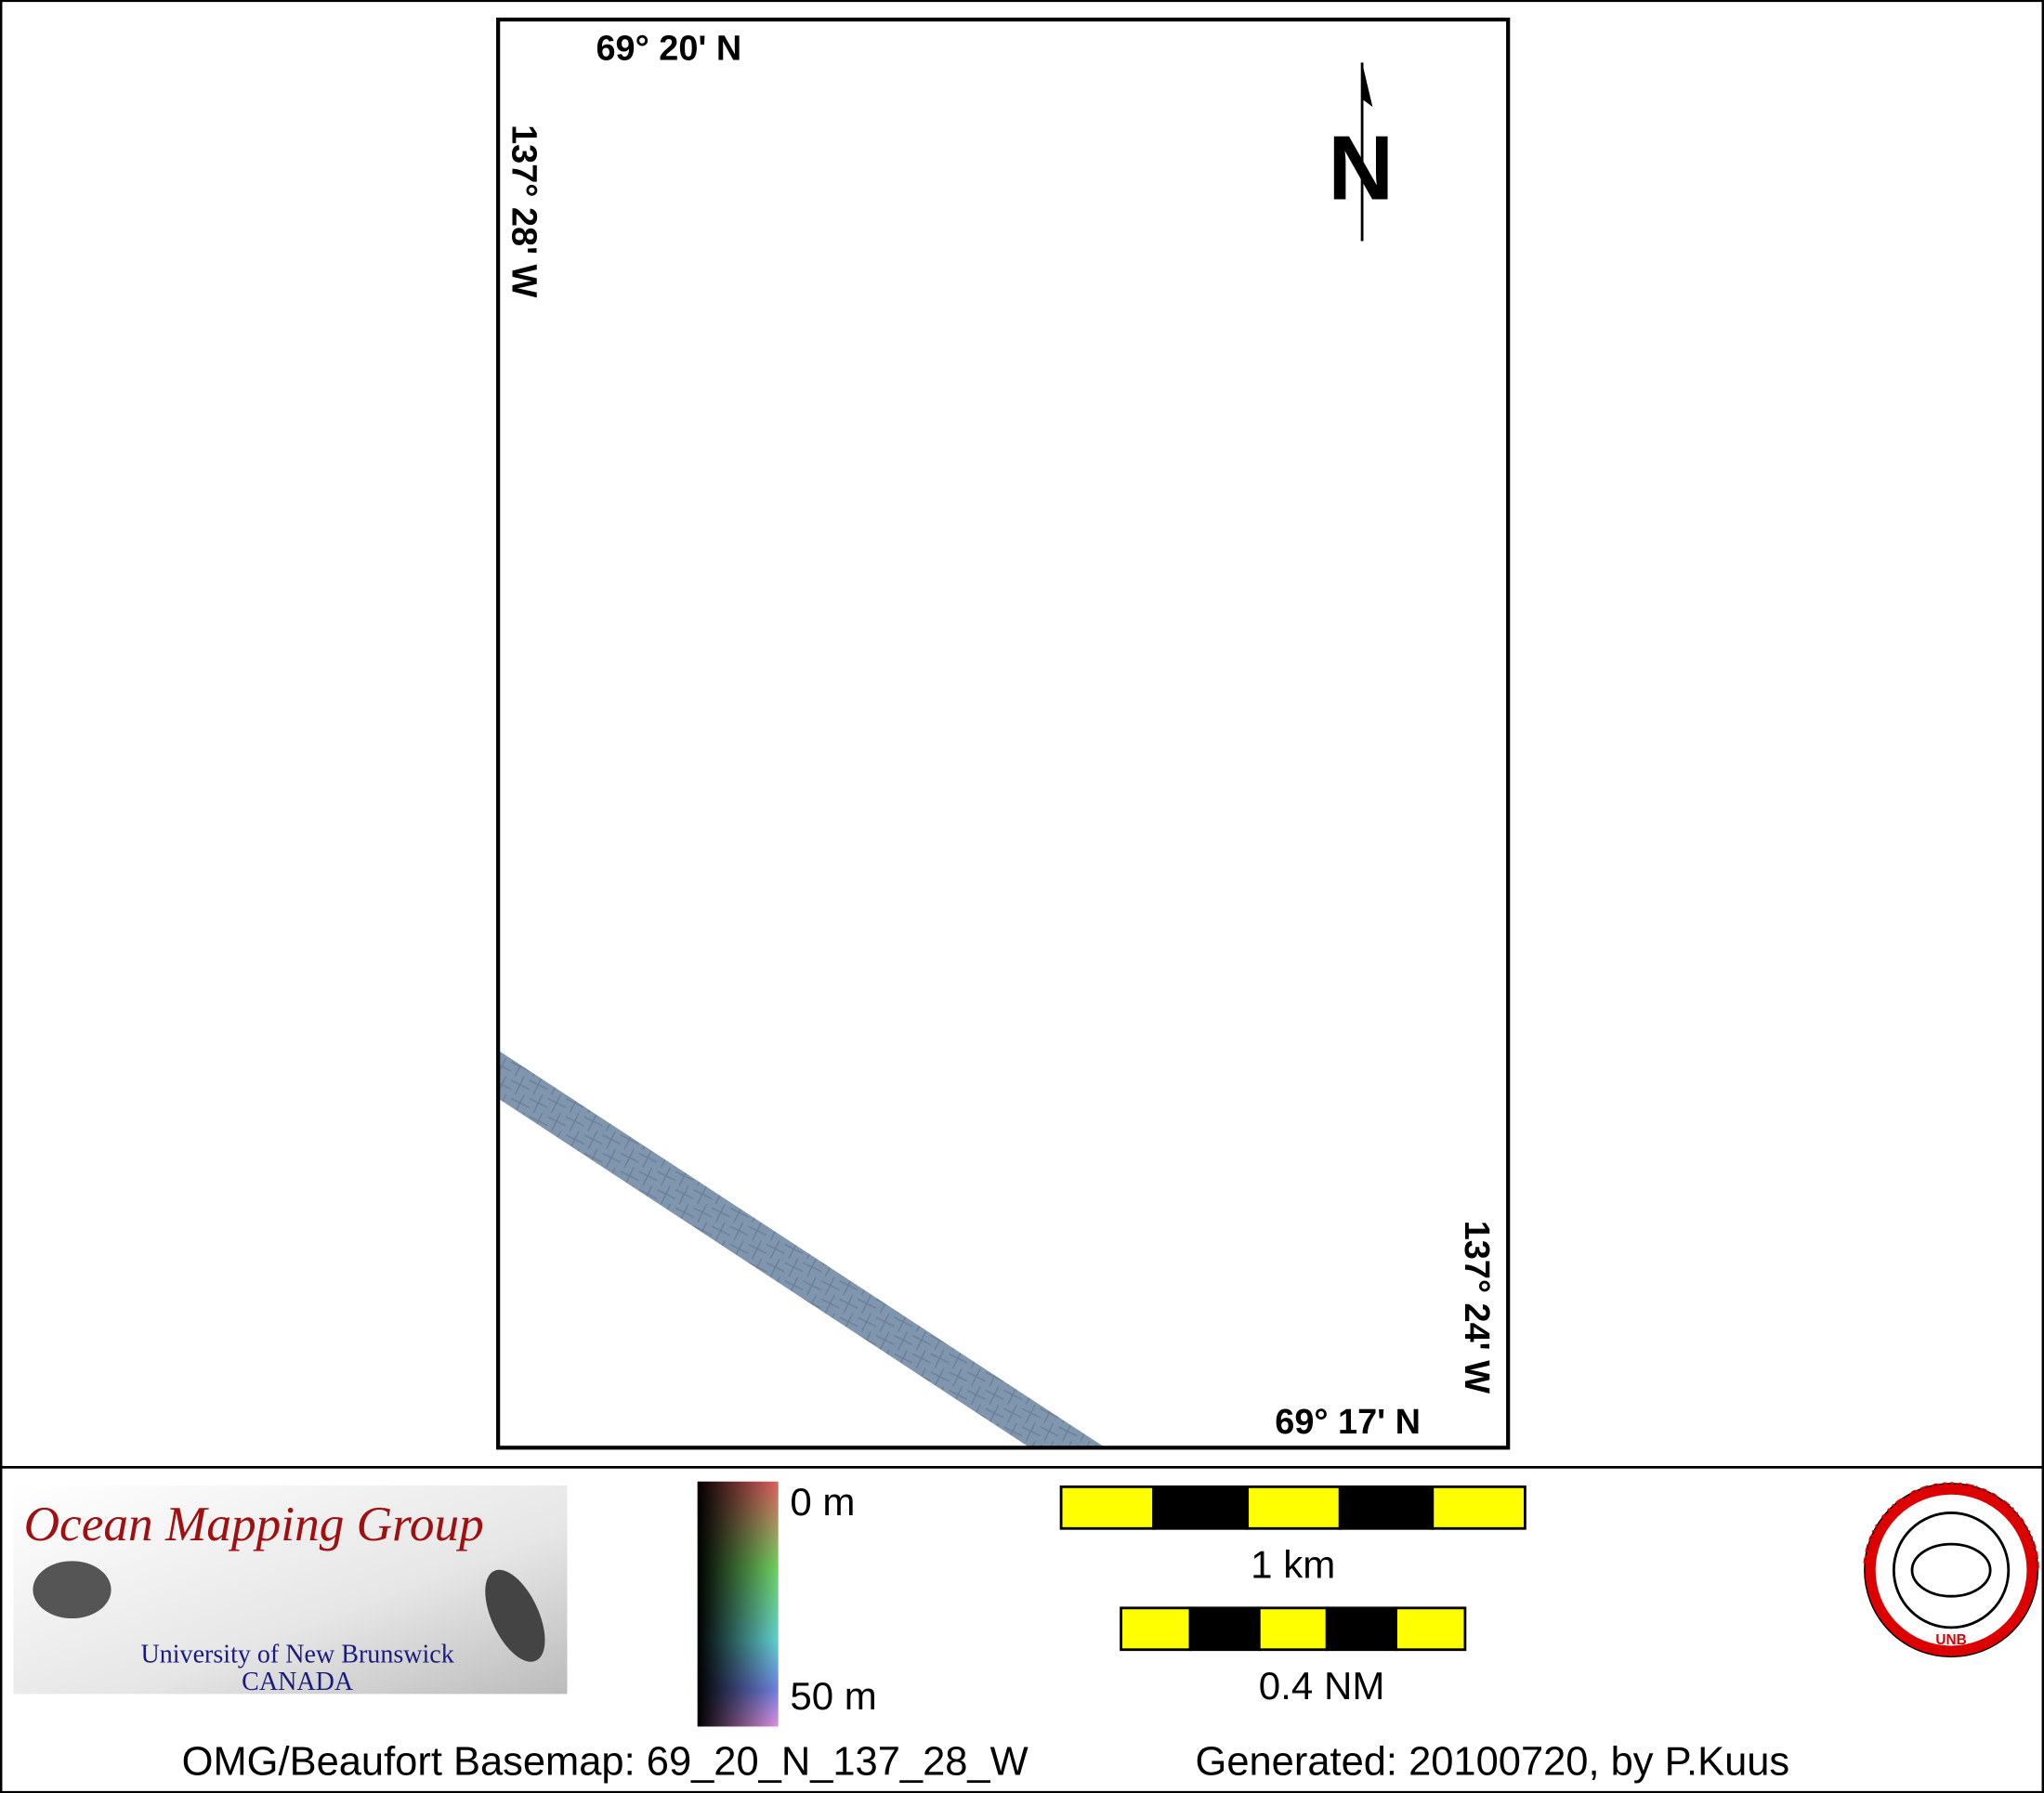 This screenshot has width=2044, height=1793. What do you see at coordinates (297, 1655) in the screenshot?
I see `logo-university: University of New Brunswick` at bounding box center [297, 1655].